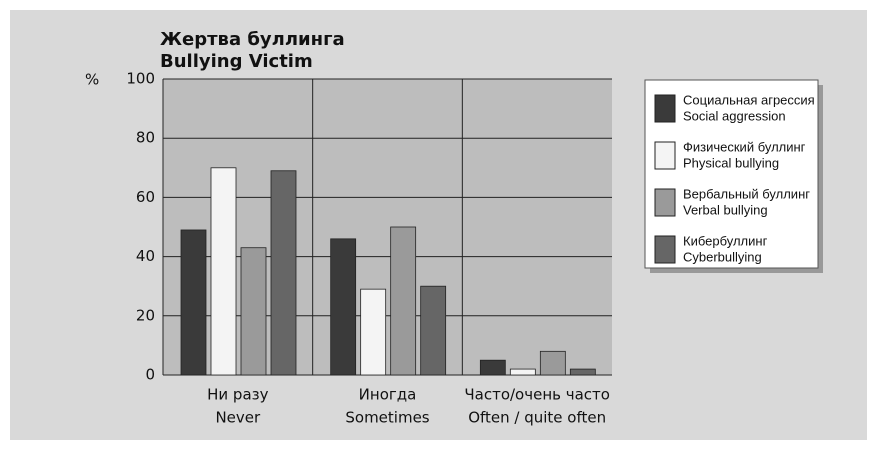 The height and width of the screenshot is (452, 877). I want to click on y-tick-label: 40, so click(145, 256).